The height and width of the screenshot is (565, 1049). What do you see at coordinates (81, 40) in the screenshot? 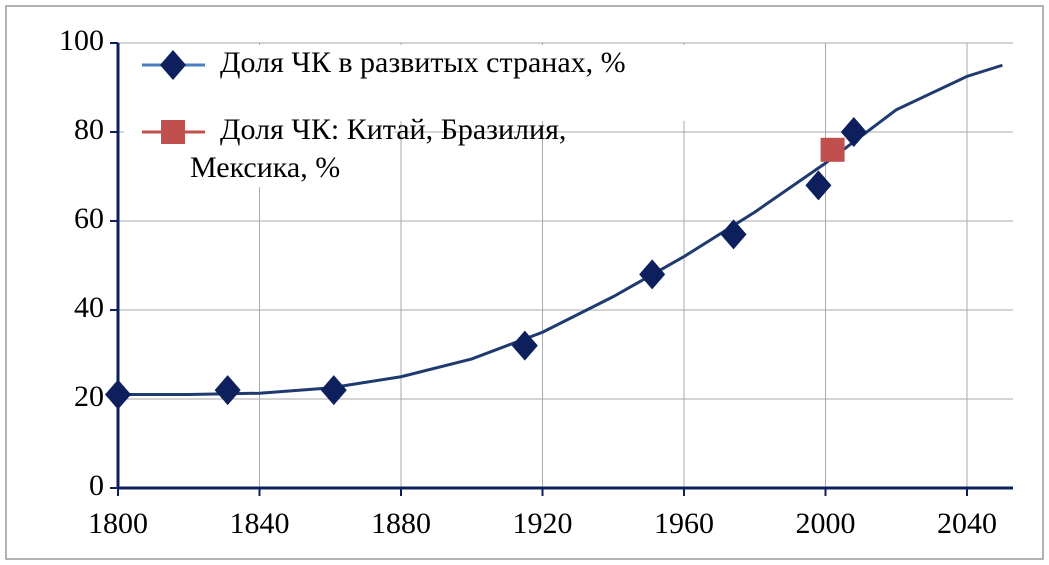
I see `y-tick-label: 100` at bounding box center [81, 40].